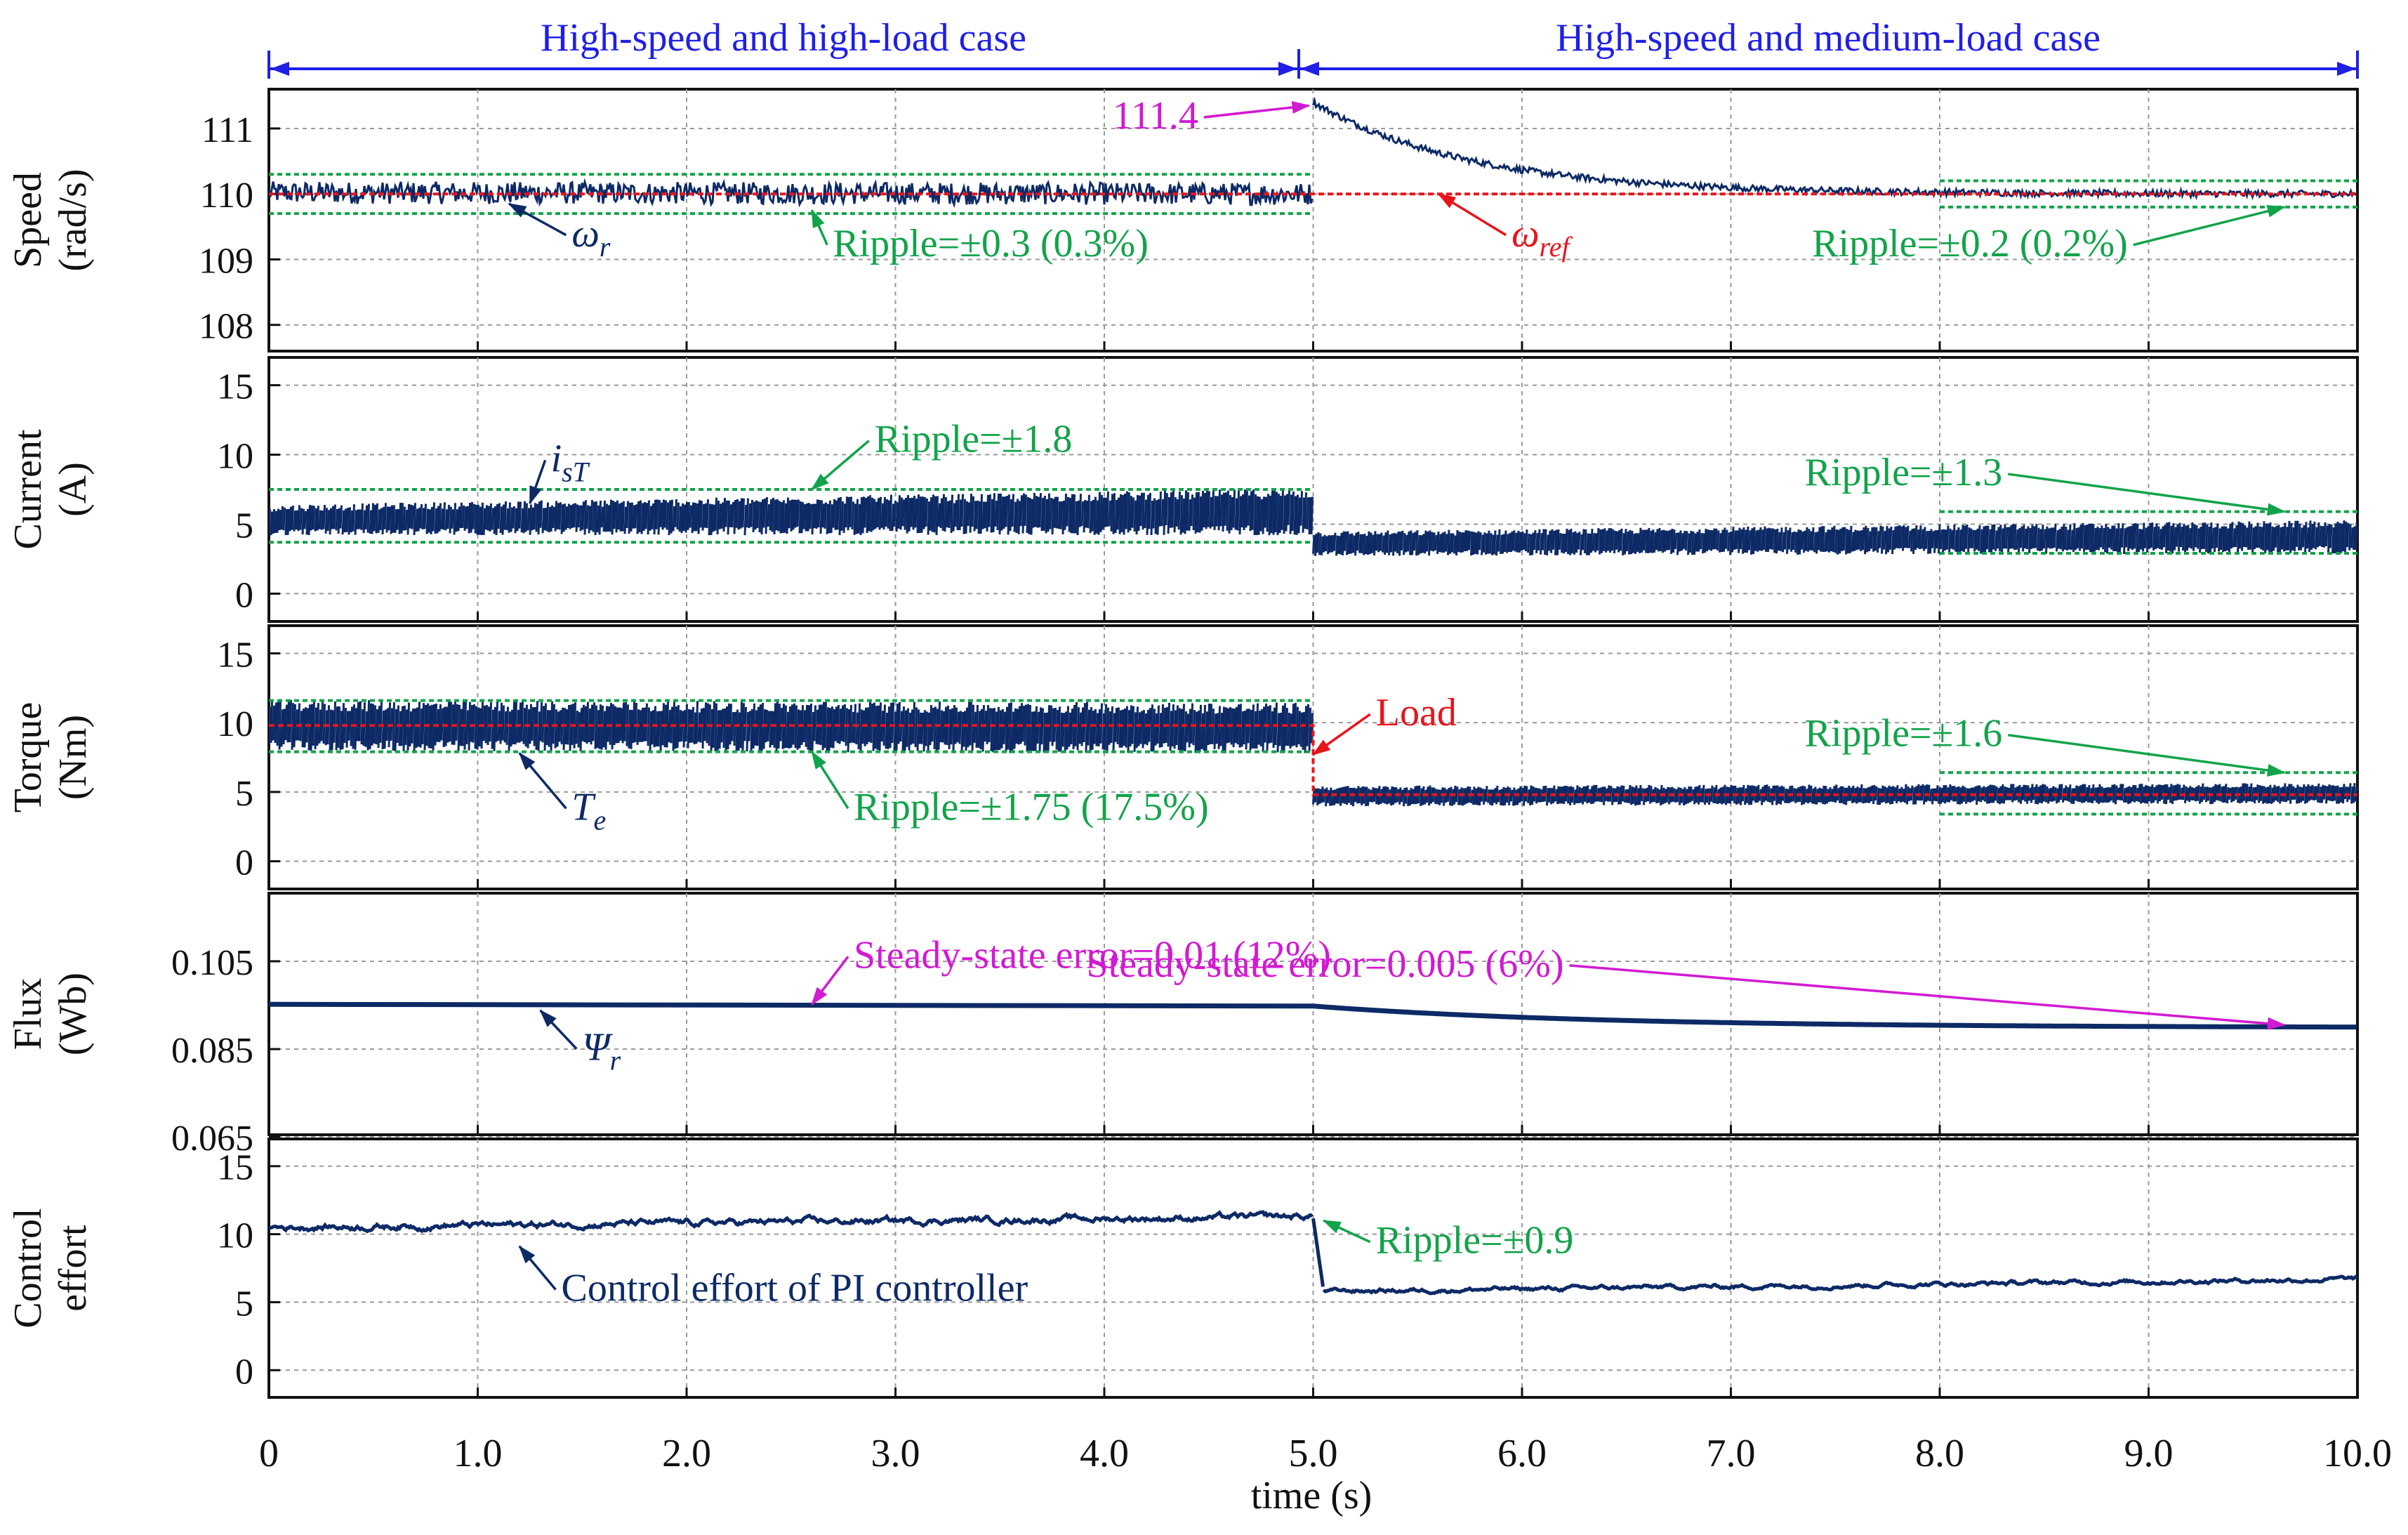 This screenshot has height=1535, width=2408. What do you see at coordinates (2357, 1453) in the screenshot?
I see `x-tick-label: 10.0` at bounding box center [2357, 1453].